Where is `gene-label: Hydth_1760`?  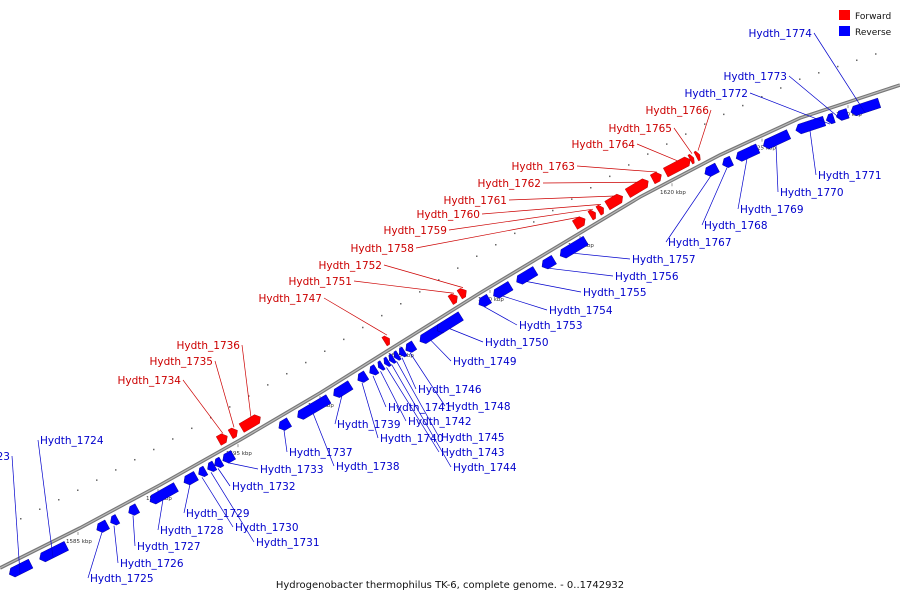
gene-label: Hydth_1760 is located at coordinates (448, 215).